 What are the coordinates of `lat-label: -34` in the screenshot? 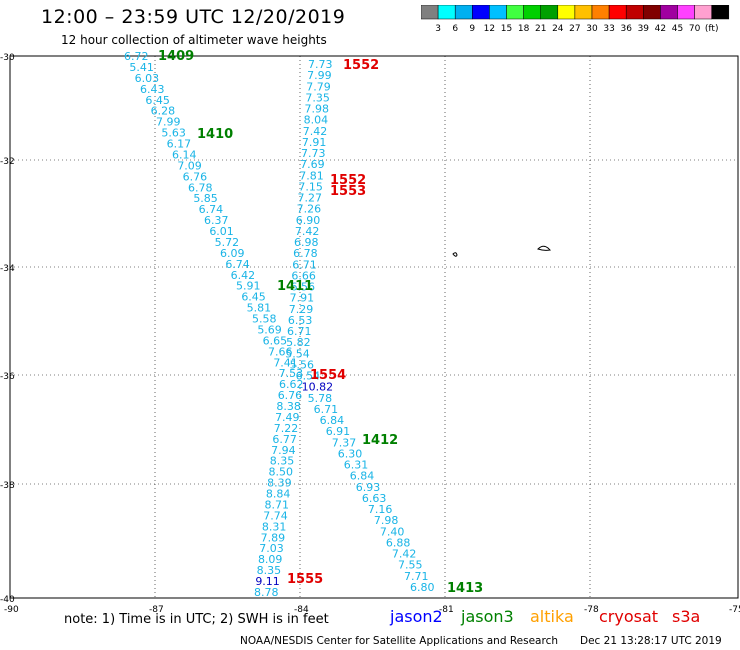 It's located at (7, 269).